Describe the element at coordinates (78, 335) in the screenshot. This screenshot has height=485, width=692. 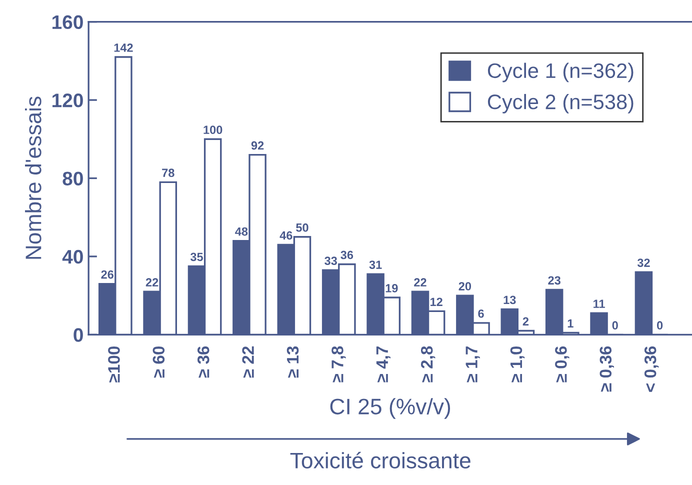
I see `y-tick-label: 0` at that location.